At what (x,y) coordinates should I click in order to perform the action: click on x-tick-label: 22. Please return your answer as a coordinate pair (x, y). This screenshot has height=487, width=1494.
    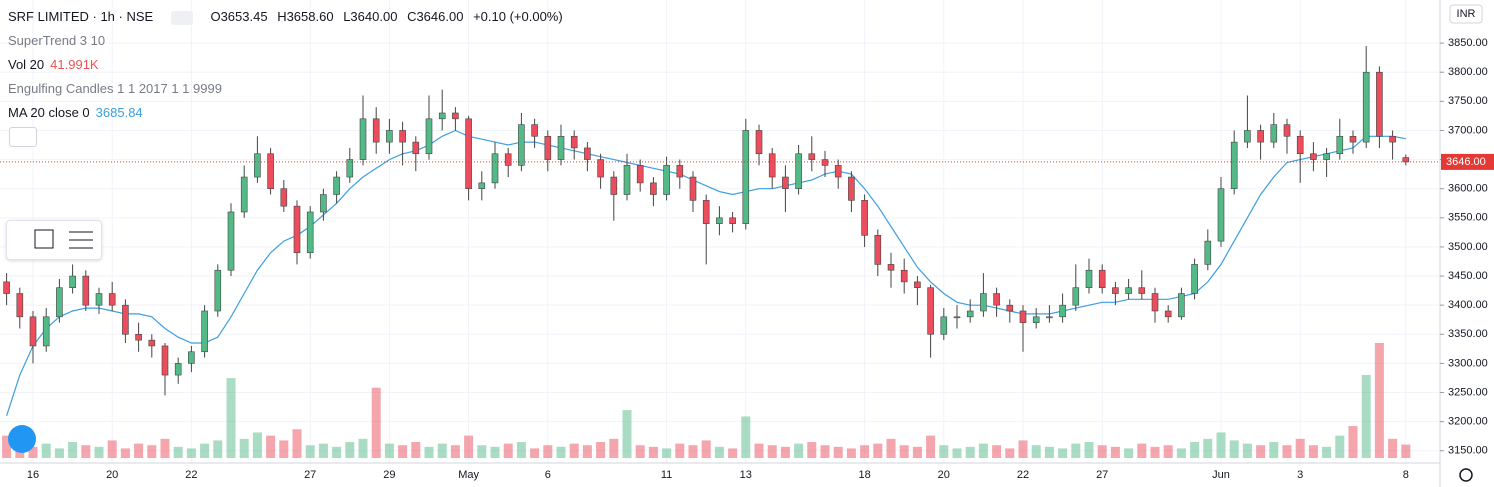
    Looking at the image, I should click on (1023, 475).